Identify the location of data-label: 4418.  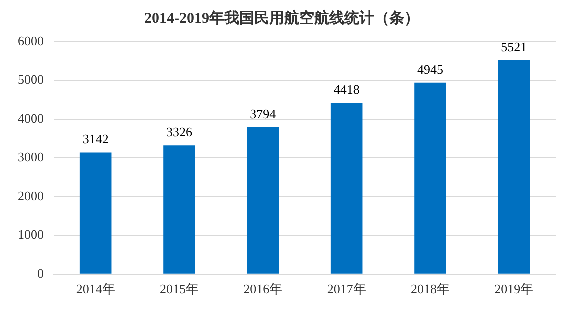
(347, 90).